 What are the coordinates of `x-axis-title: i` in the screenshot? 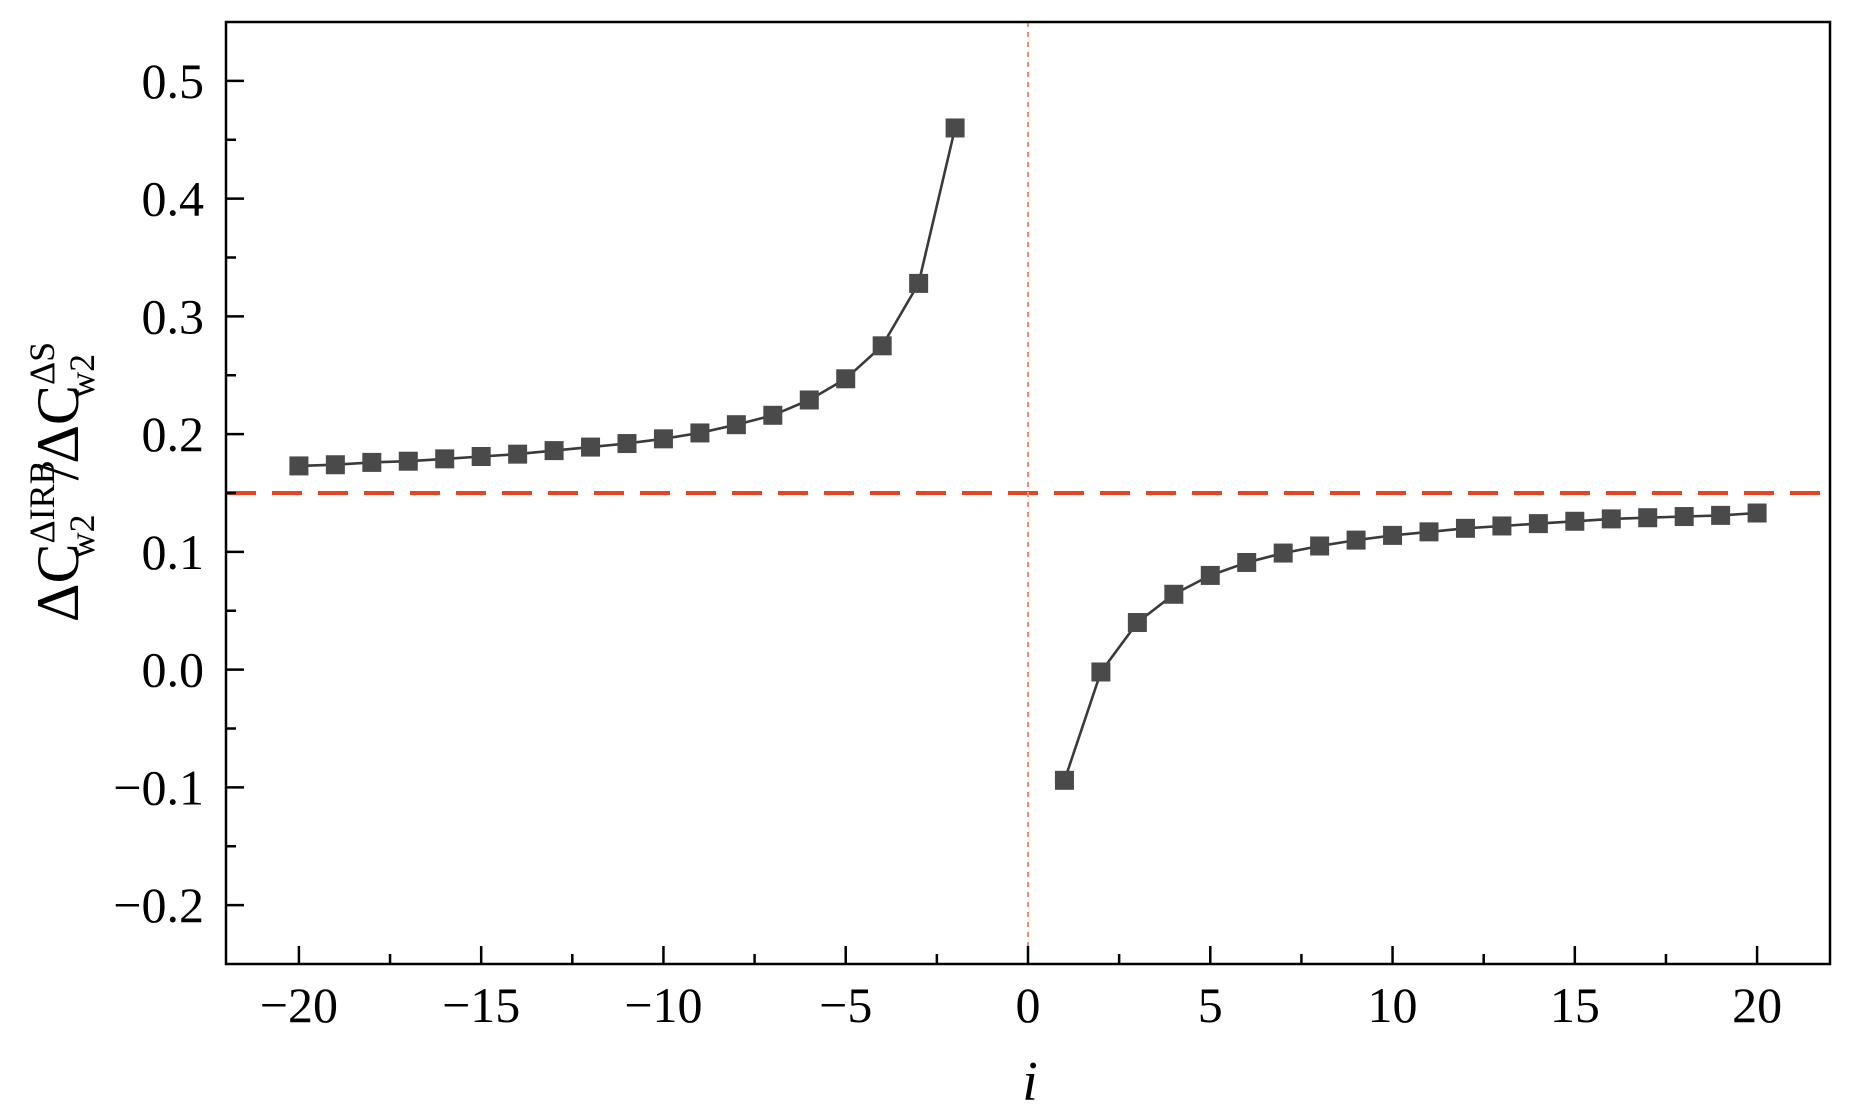 It's located at (1030, 1081).